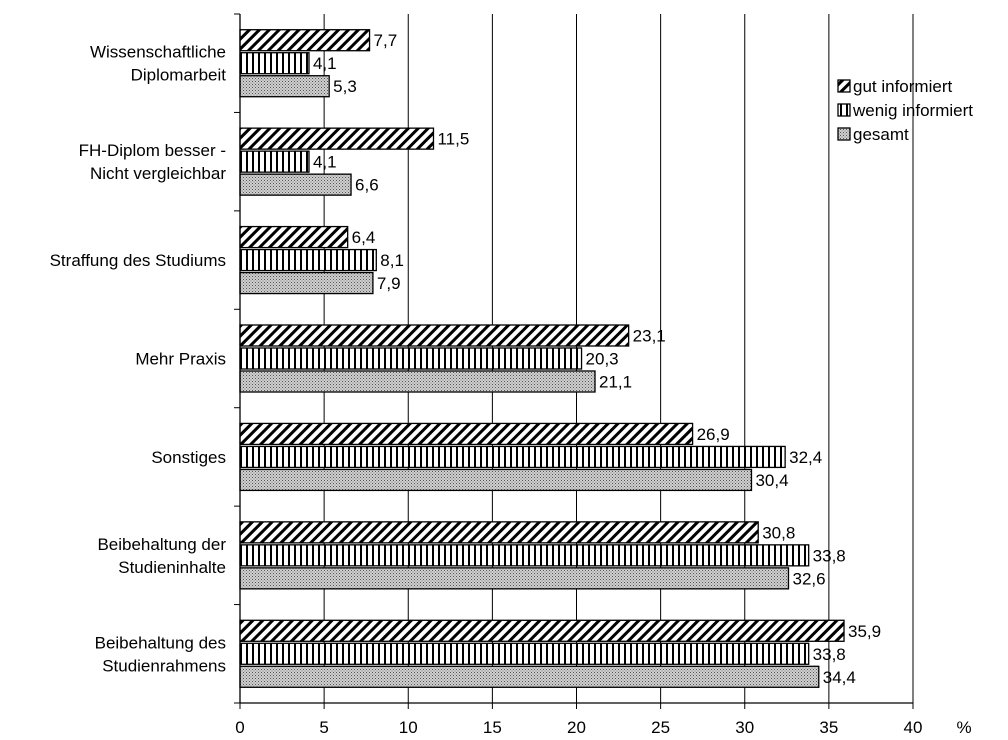 This screenshot has width=1008, height=740. I want to click on data-label: 34,4, so click(839, 677).